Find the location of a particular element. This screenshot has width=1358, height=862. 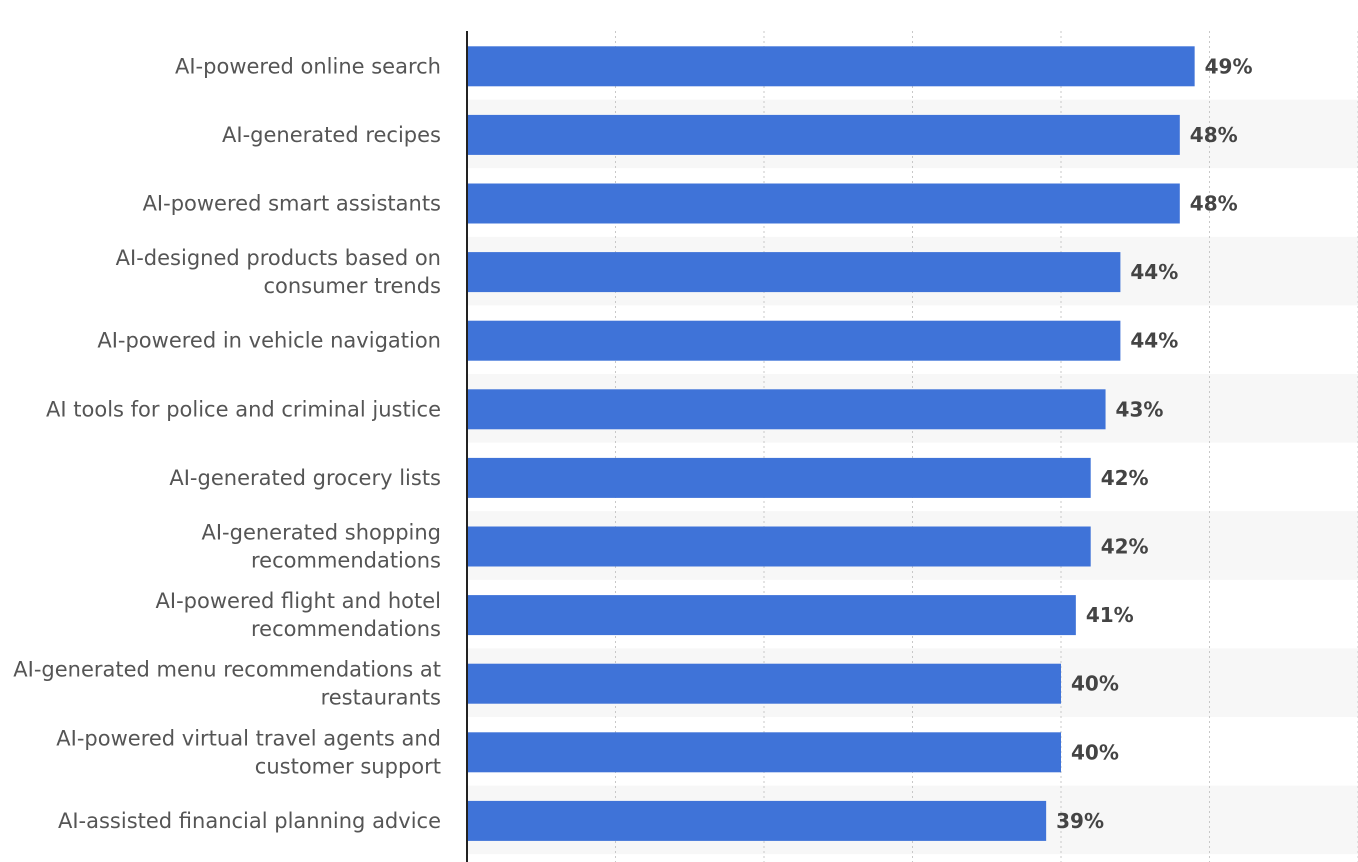

value-label: 43% is located at coordinates (1140, 409).